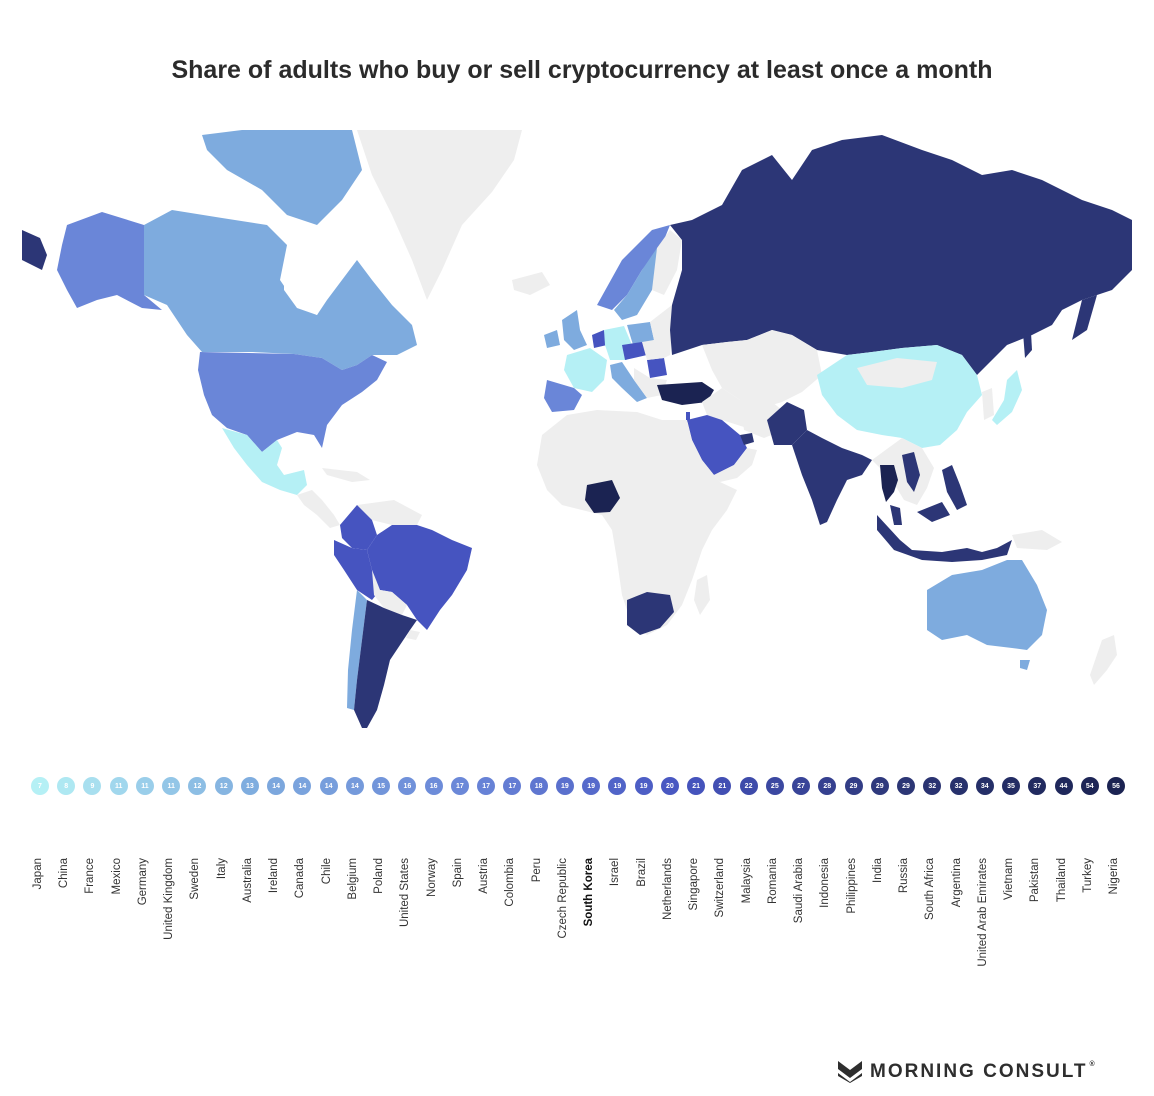 The image size is (1154, 1096). I want to click on legend-country-label: Indonesia, so click(825, 883).